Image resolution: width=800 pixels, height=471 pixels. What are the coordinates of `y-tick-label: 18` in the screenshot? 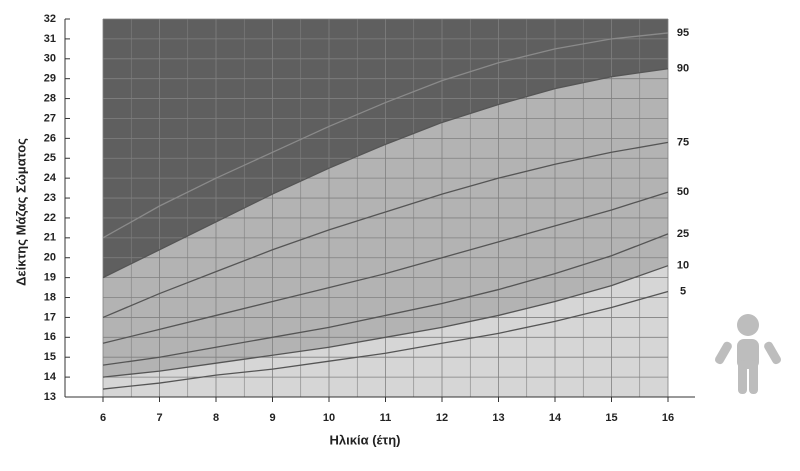 It's located at (50, 297).